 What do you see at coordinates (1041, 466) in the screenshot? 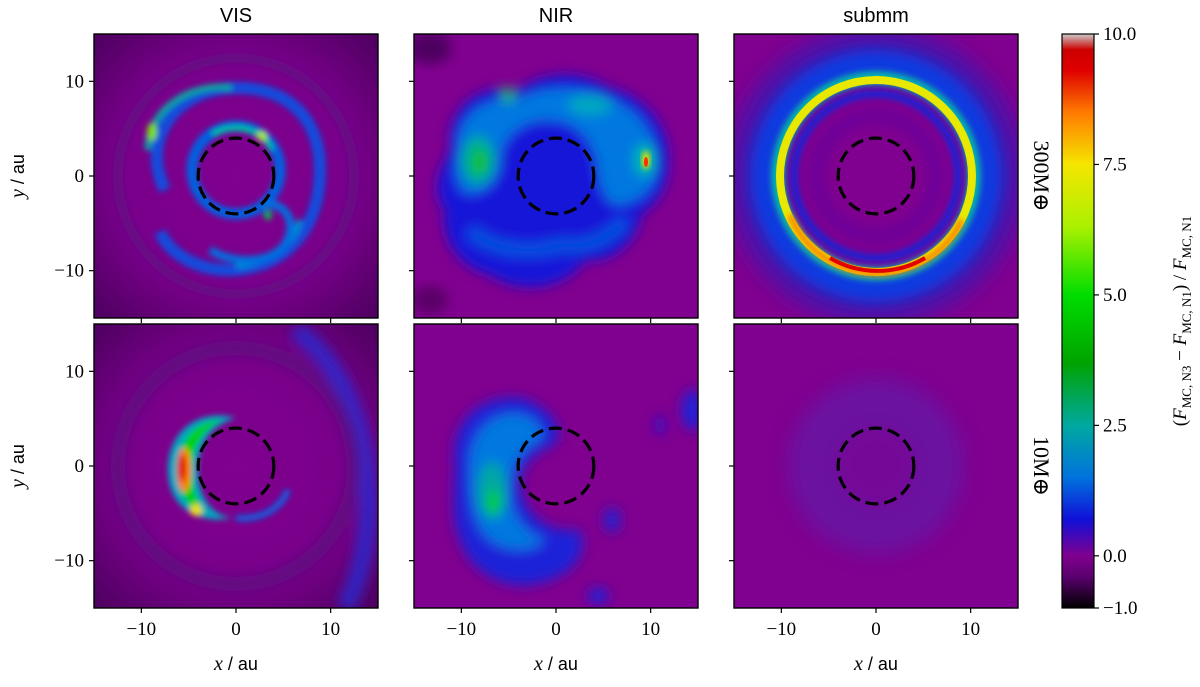
I see `row-label-10: 10M⊕` at bounding box center [1041, 466].